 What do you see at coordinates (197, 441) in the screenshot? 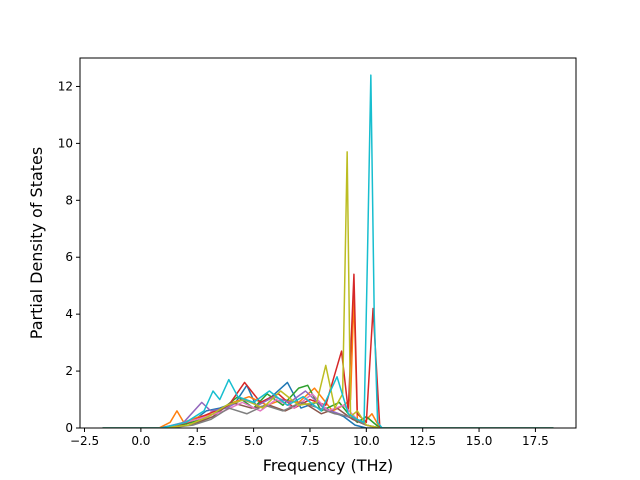
I see `x-tick-label: 2.5` at bounding box center [197, 441].